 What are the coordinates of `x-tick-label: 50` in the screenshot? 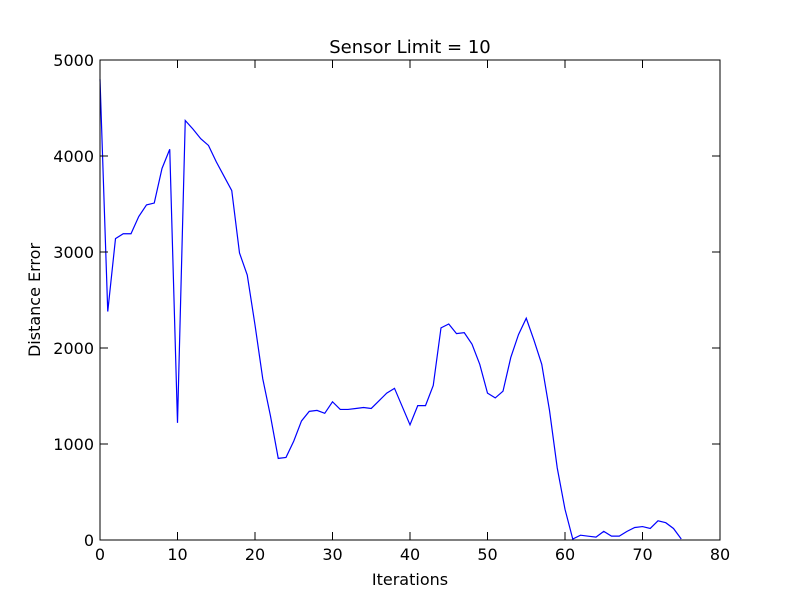 It's located at (487, 554).